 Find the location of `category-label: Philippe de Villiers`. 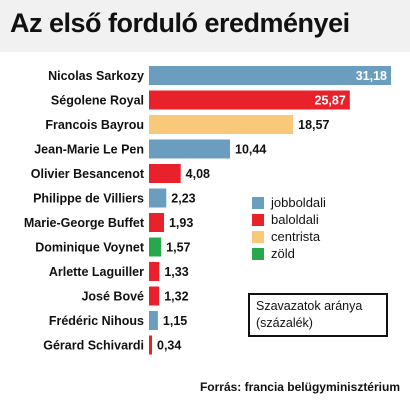

category-label: Philippe de Villiers is located at coordinates (88, 199).